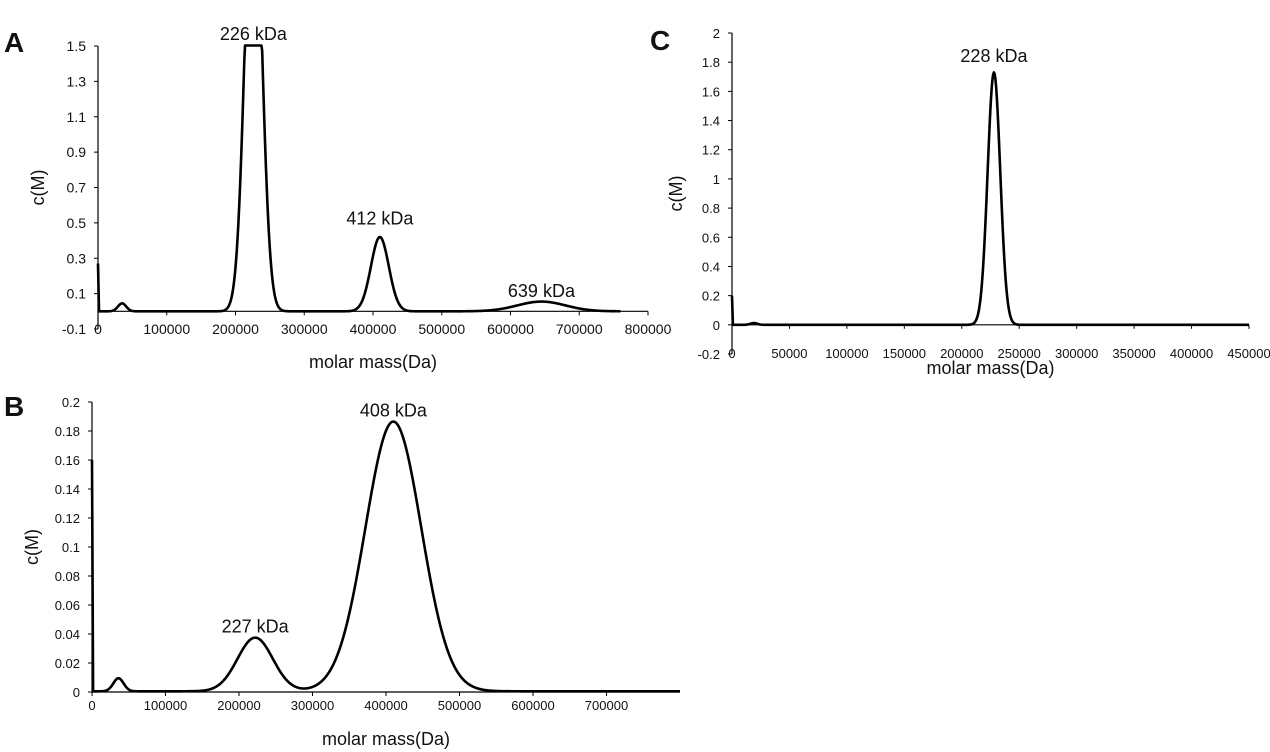 The image size is (1270, 752). What do you see at coordinates (904, 353) in the screenshot?
I see `x-tick-label: 150000` at bounding box center [904, 353].